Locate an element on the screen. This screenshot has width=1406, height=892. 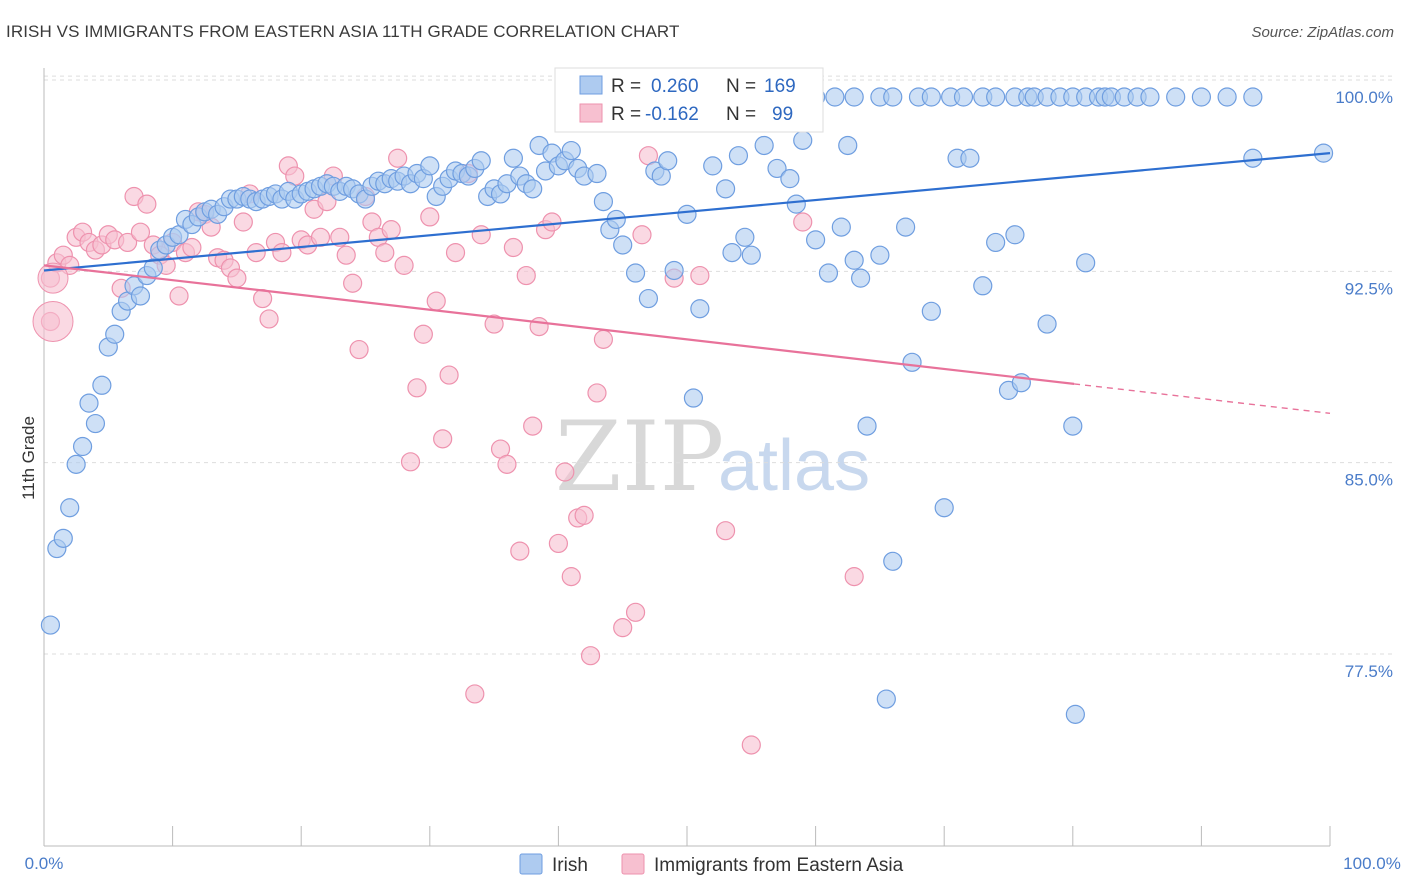
asia-trend-line-extension is located at coordinates (1202, 399).